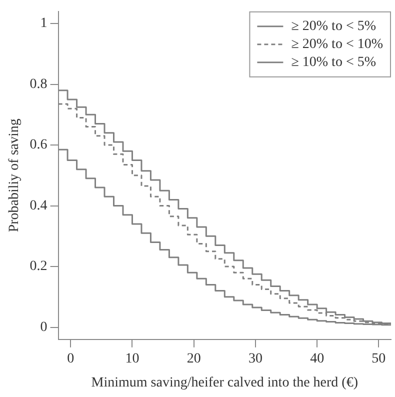  Describe the element at coordinates (379, 358) in the screenshot. I see `x-tick-label: 50` at that location.